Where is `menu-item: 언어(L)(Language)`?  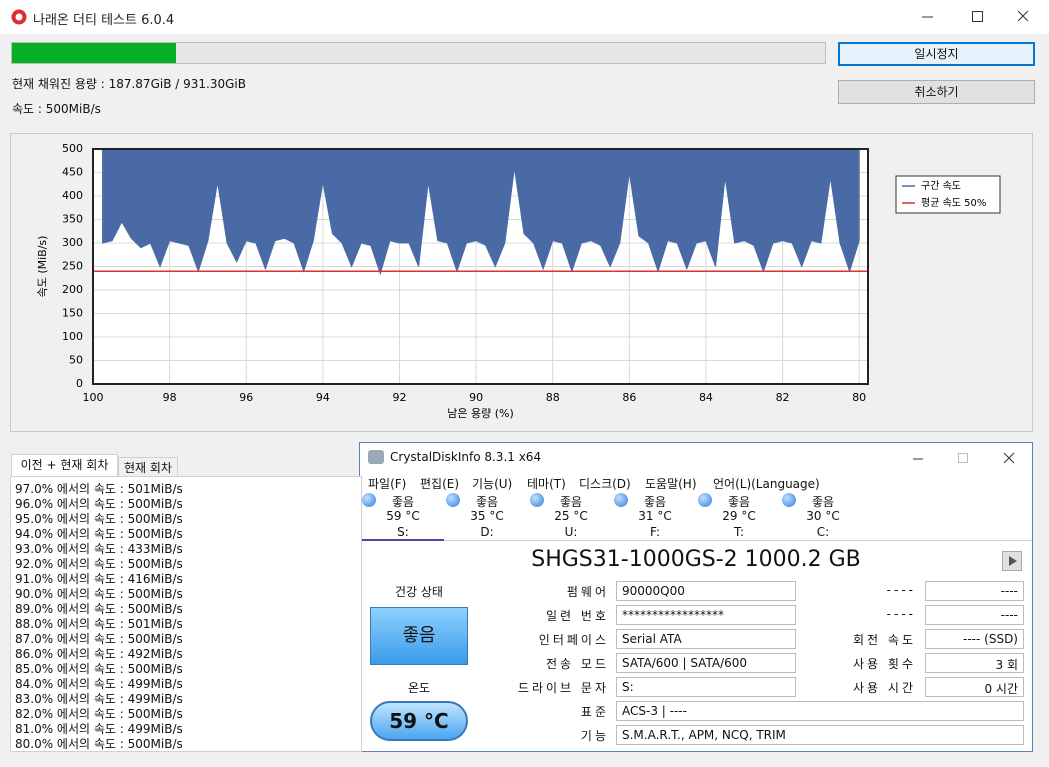
menu-item: 언어(L)(Language) is located at coordinates (766, 484).